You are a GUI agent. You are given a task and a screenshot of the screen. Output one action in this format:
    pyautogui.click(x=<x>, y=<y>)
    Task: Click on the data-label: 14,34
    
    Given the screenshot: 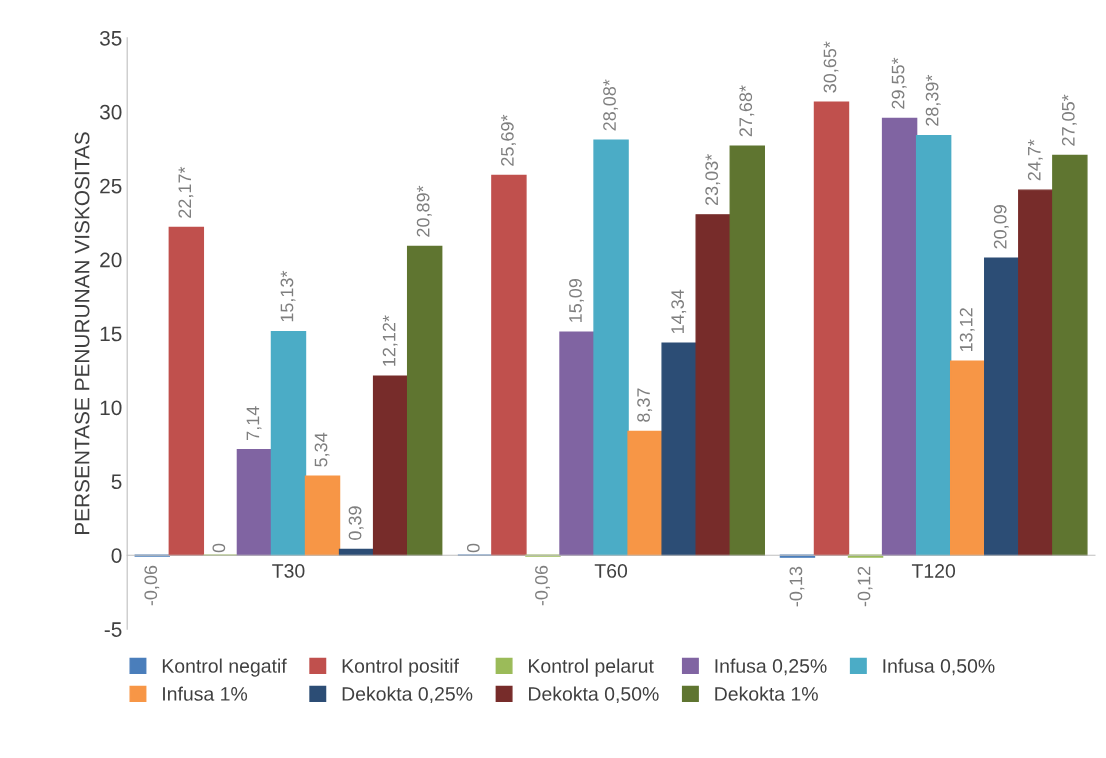 What is the action you would take?
    pyautogui.click(x=679, y=311)
    